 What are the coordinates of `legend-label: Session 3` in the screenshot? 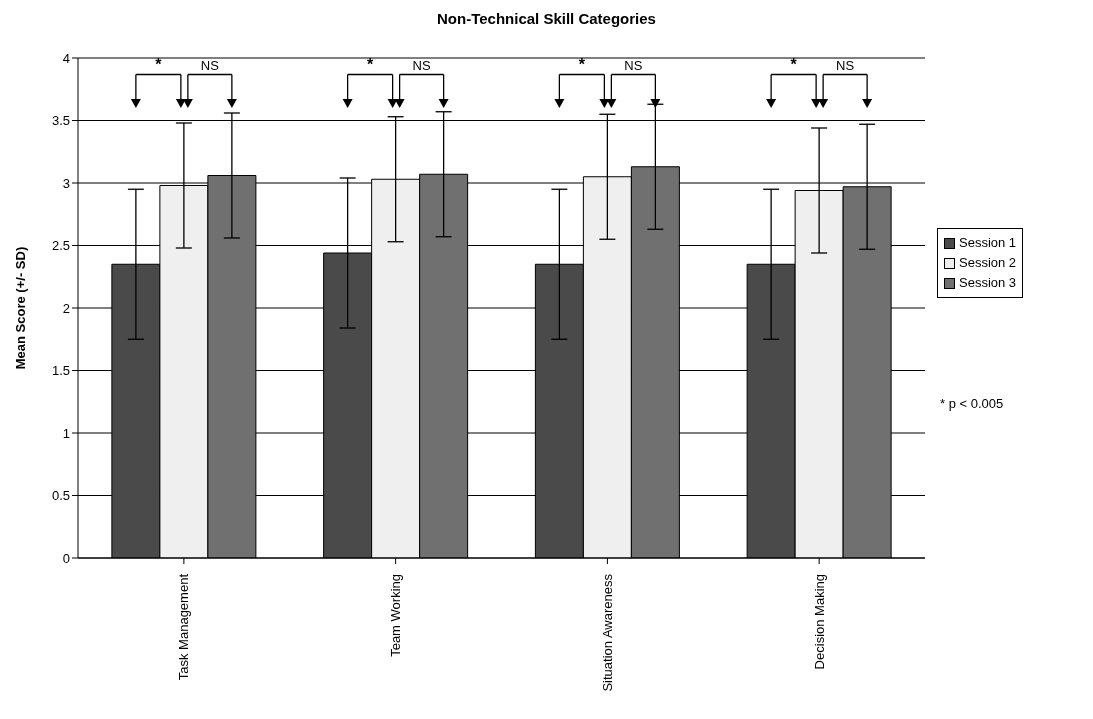 It's located at (988, 283).